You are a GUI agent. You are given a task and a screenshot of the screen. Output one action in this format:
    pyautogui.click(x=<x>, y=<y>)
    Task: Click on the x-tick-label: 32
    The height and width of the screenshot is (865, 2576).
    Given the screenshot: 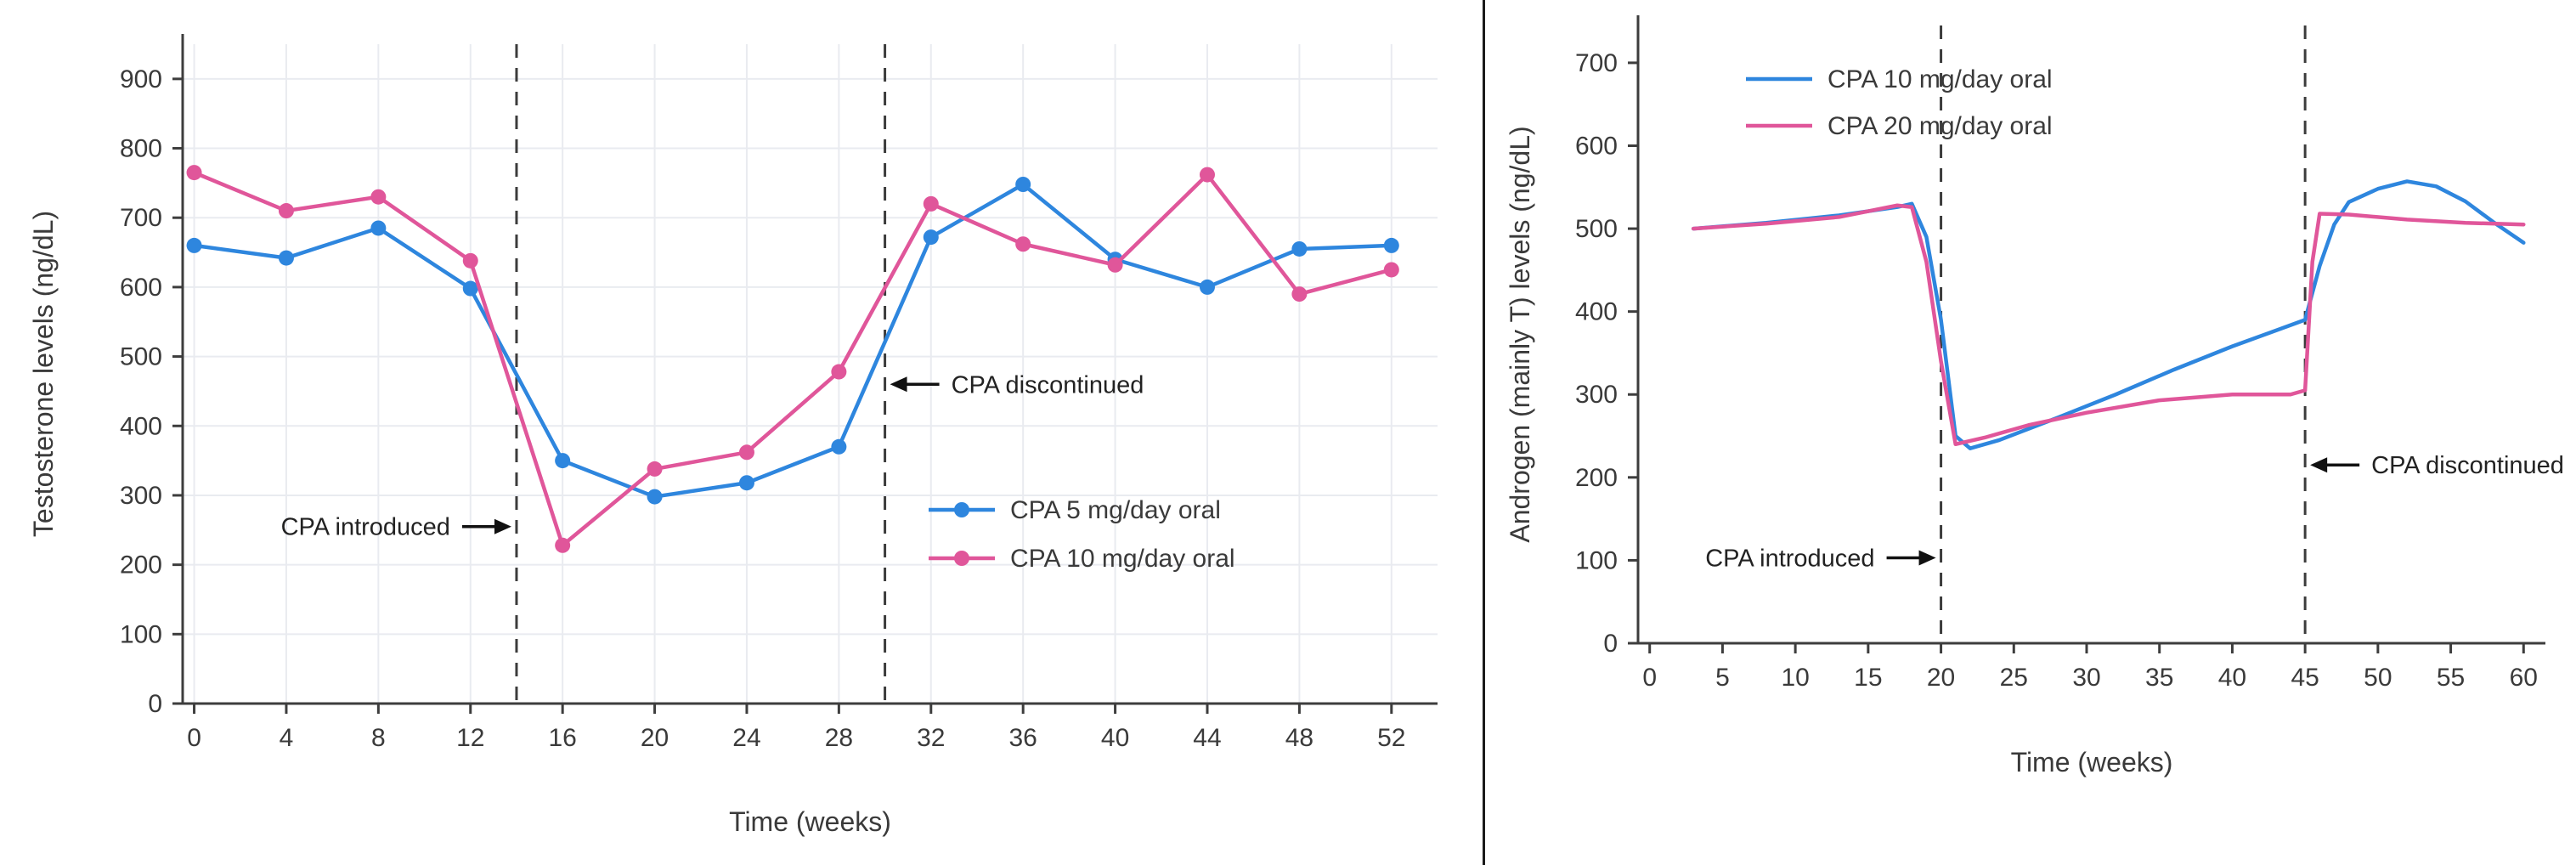 What is the action you would take?
    pyautogui.click(x=931, y=738)
    